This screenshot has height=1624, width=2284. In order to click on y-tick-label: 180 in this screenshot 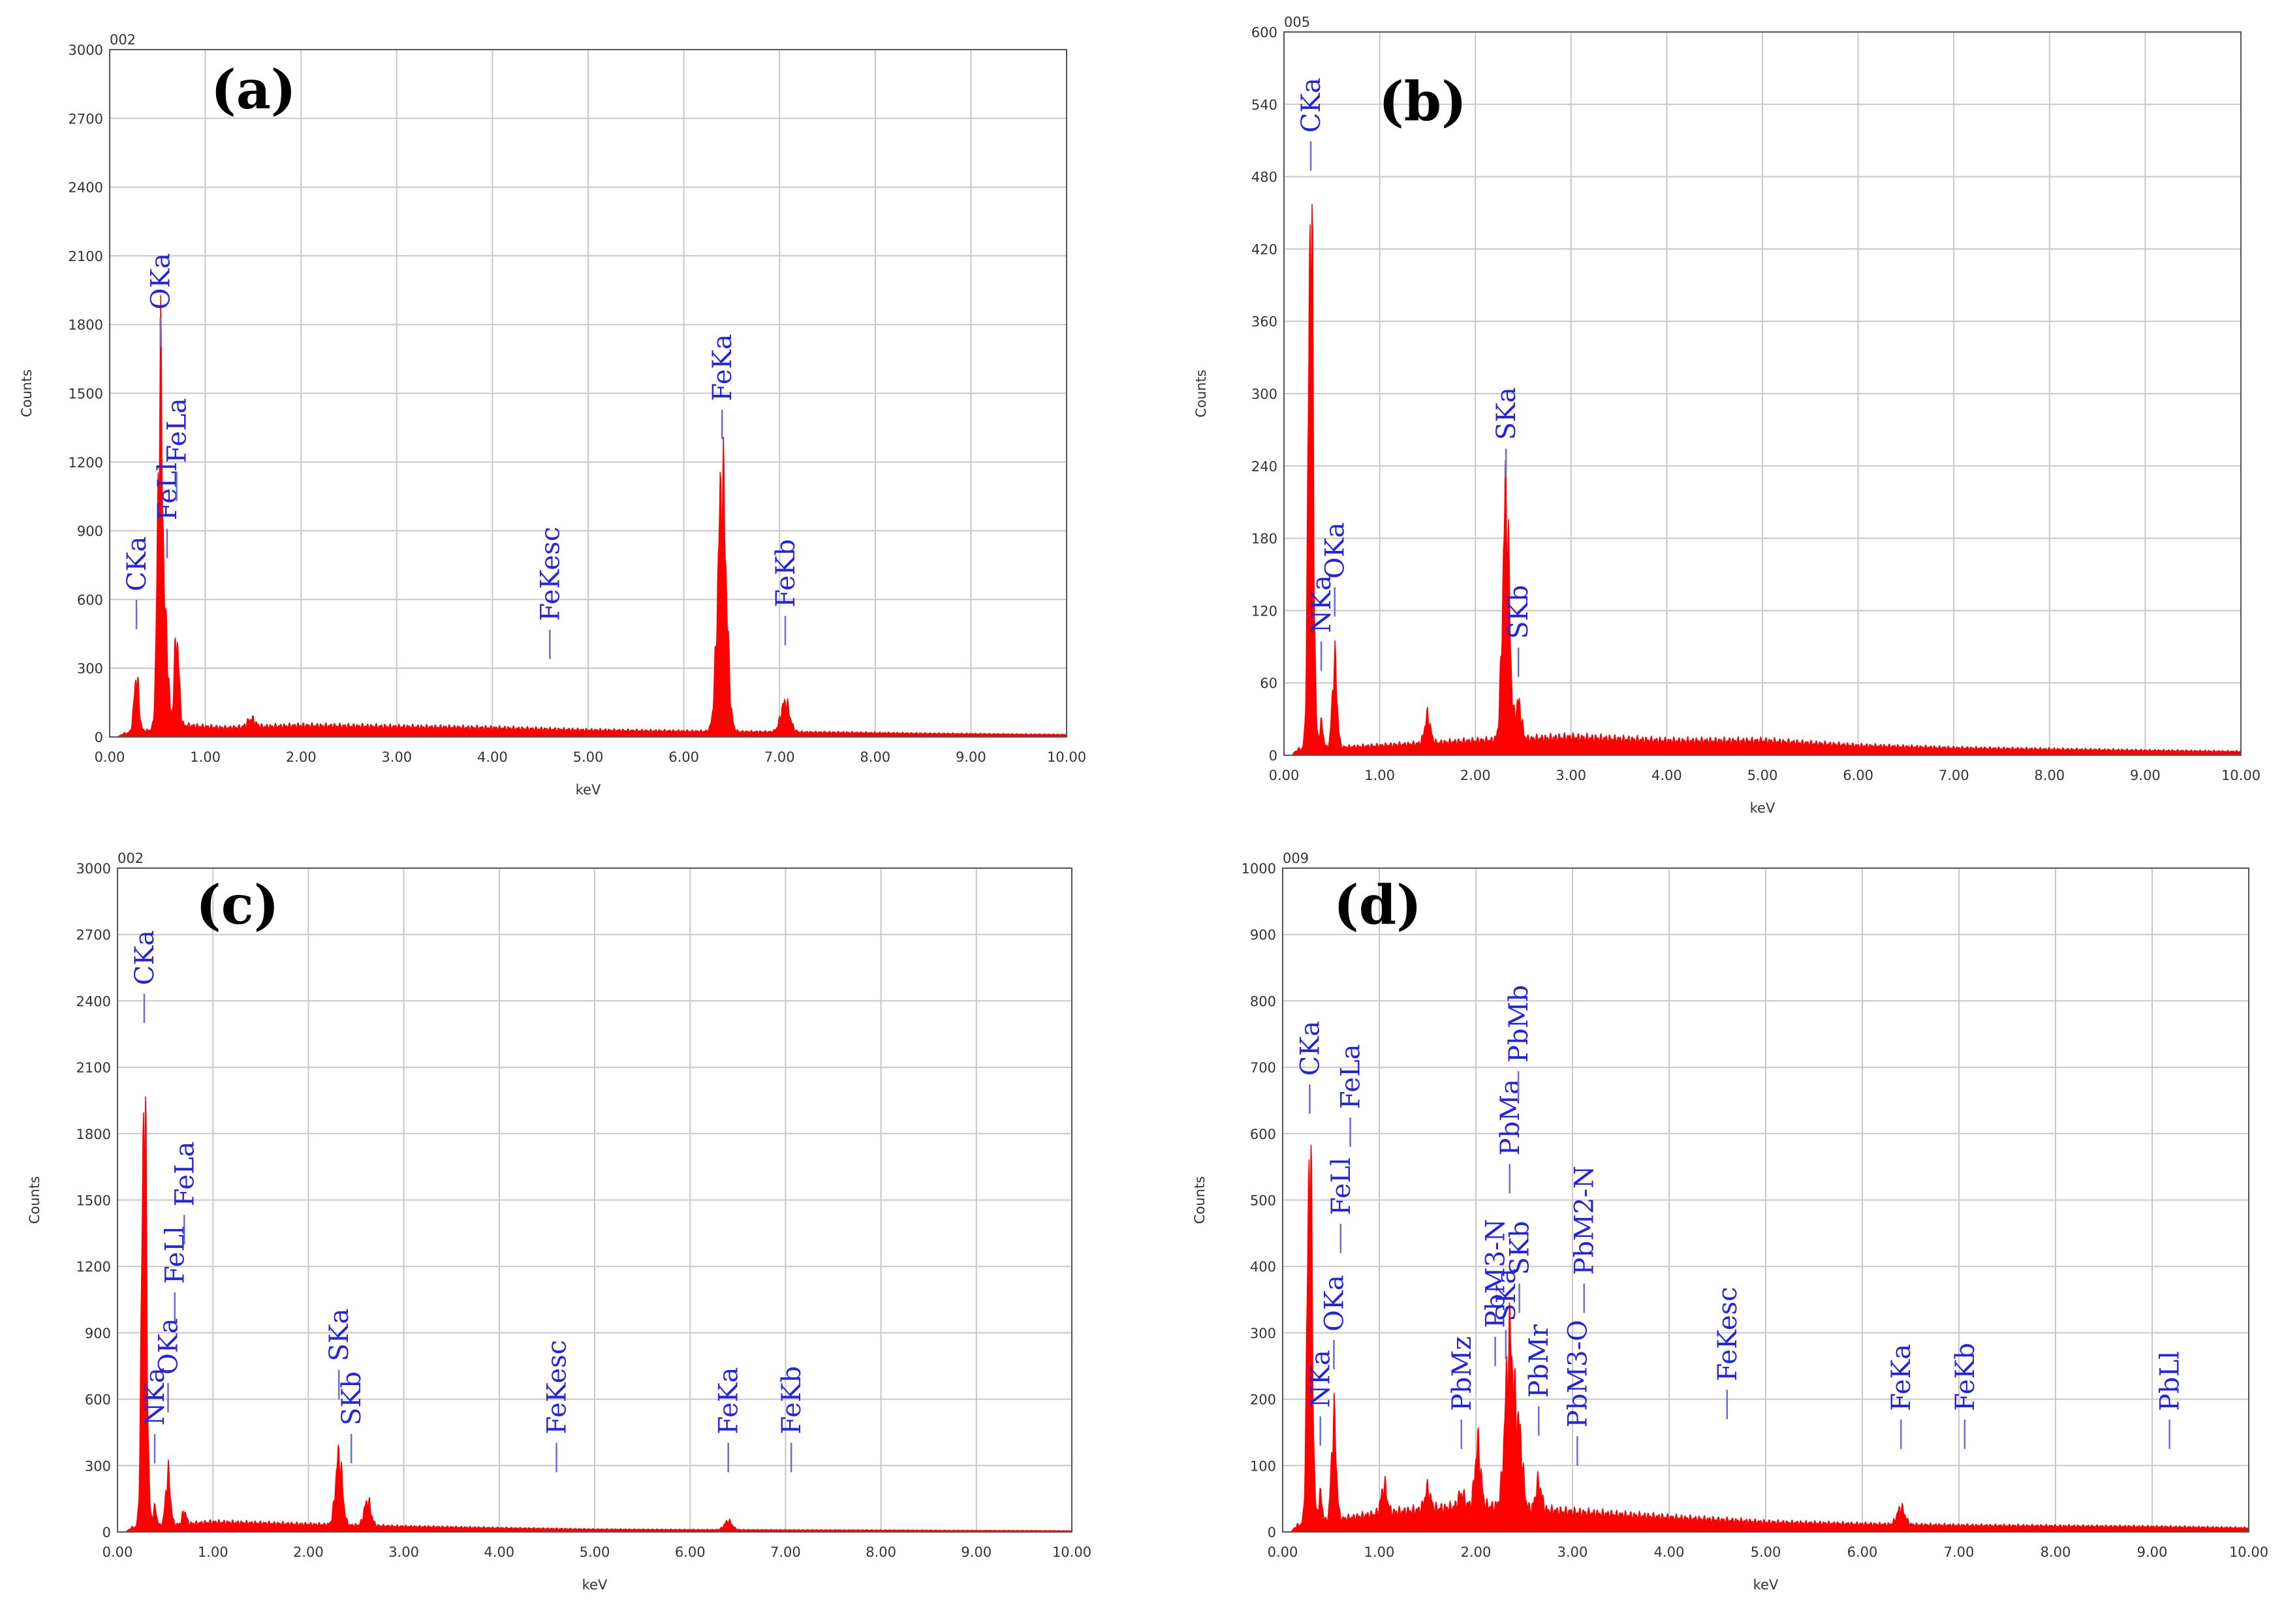, I will do `click(1264, 539)`.